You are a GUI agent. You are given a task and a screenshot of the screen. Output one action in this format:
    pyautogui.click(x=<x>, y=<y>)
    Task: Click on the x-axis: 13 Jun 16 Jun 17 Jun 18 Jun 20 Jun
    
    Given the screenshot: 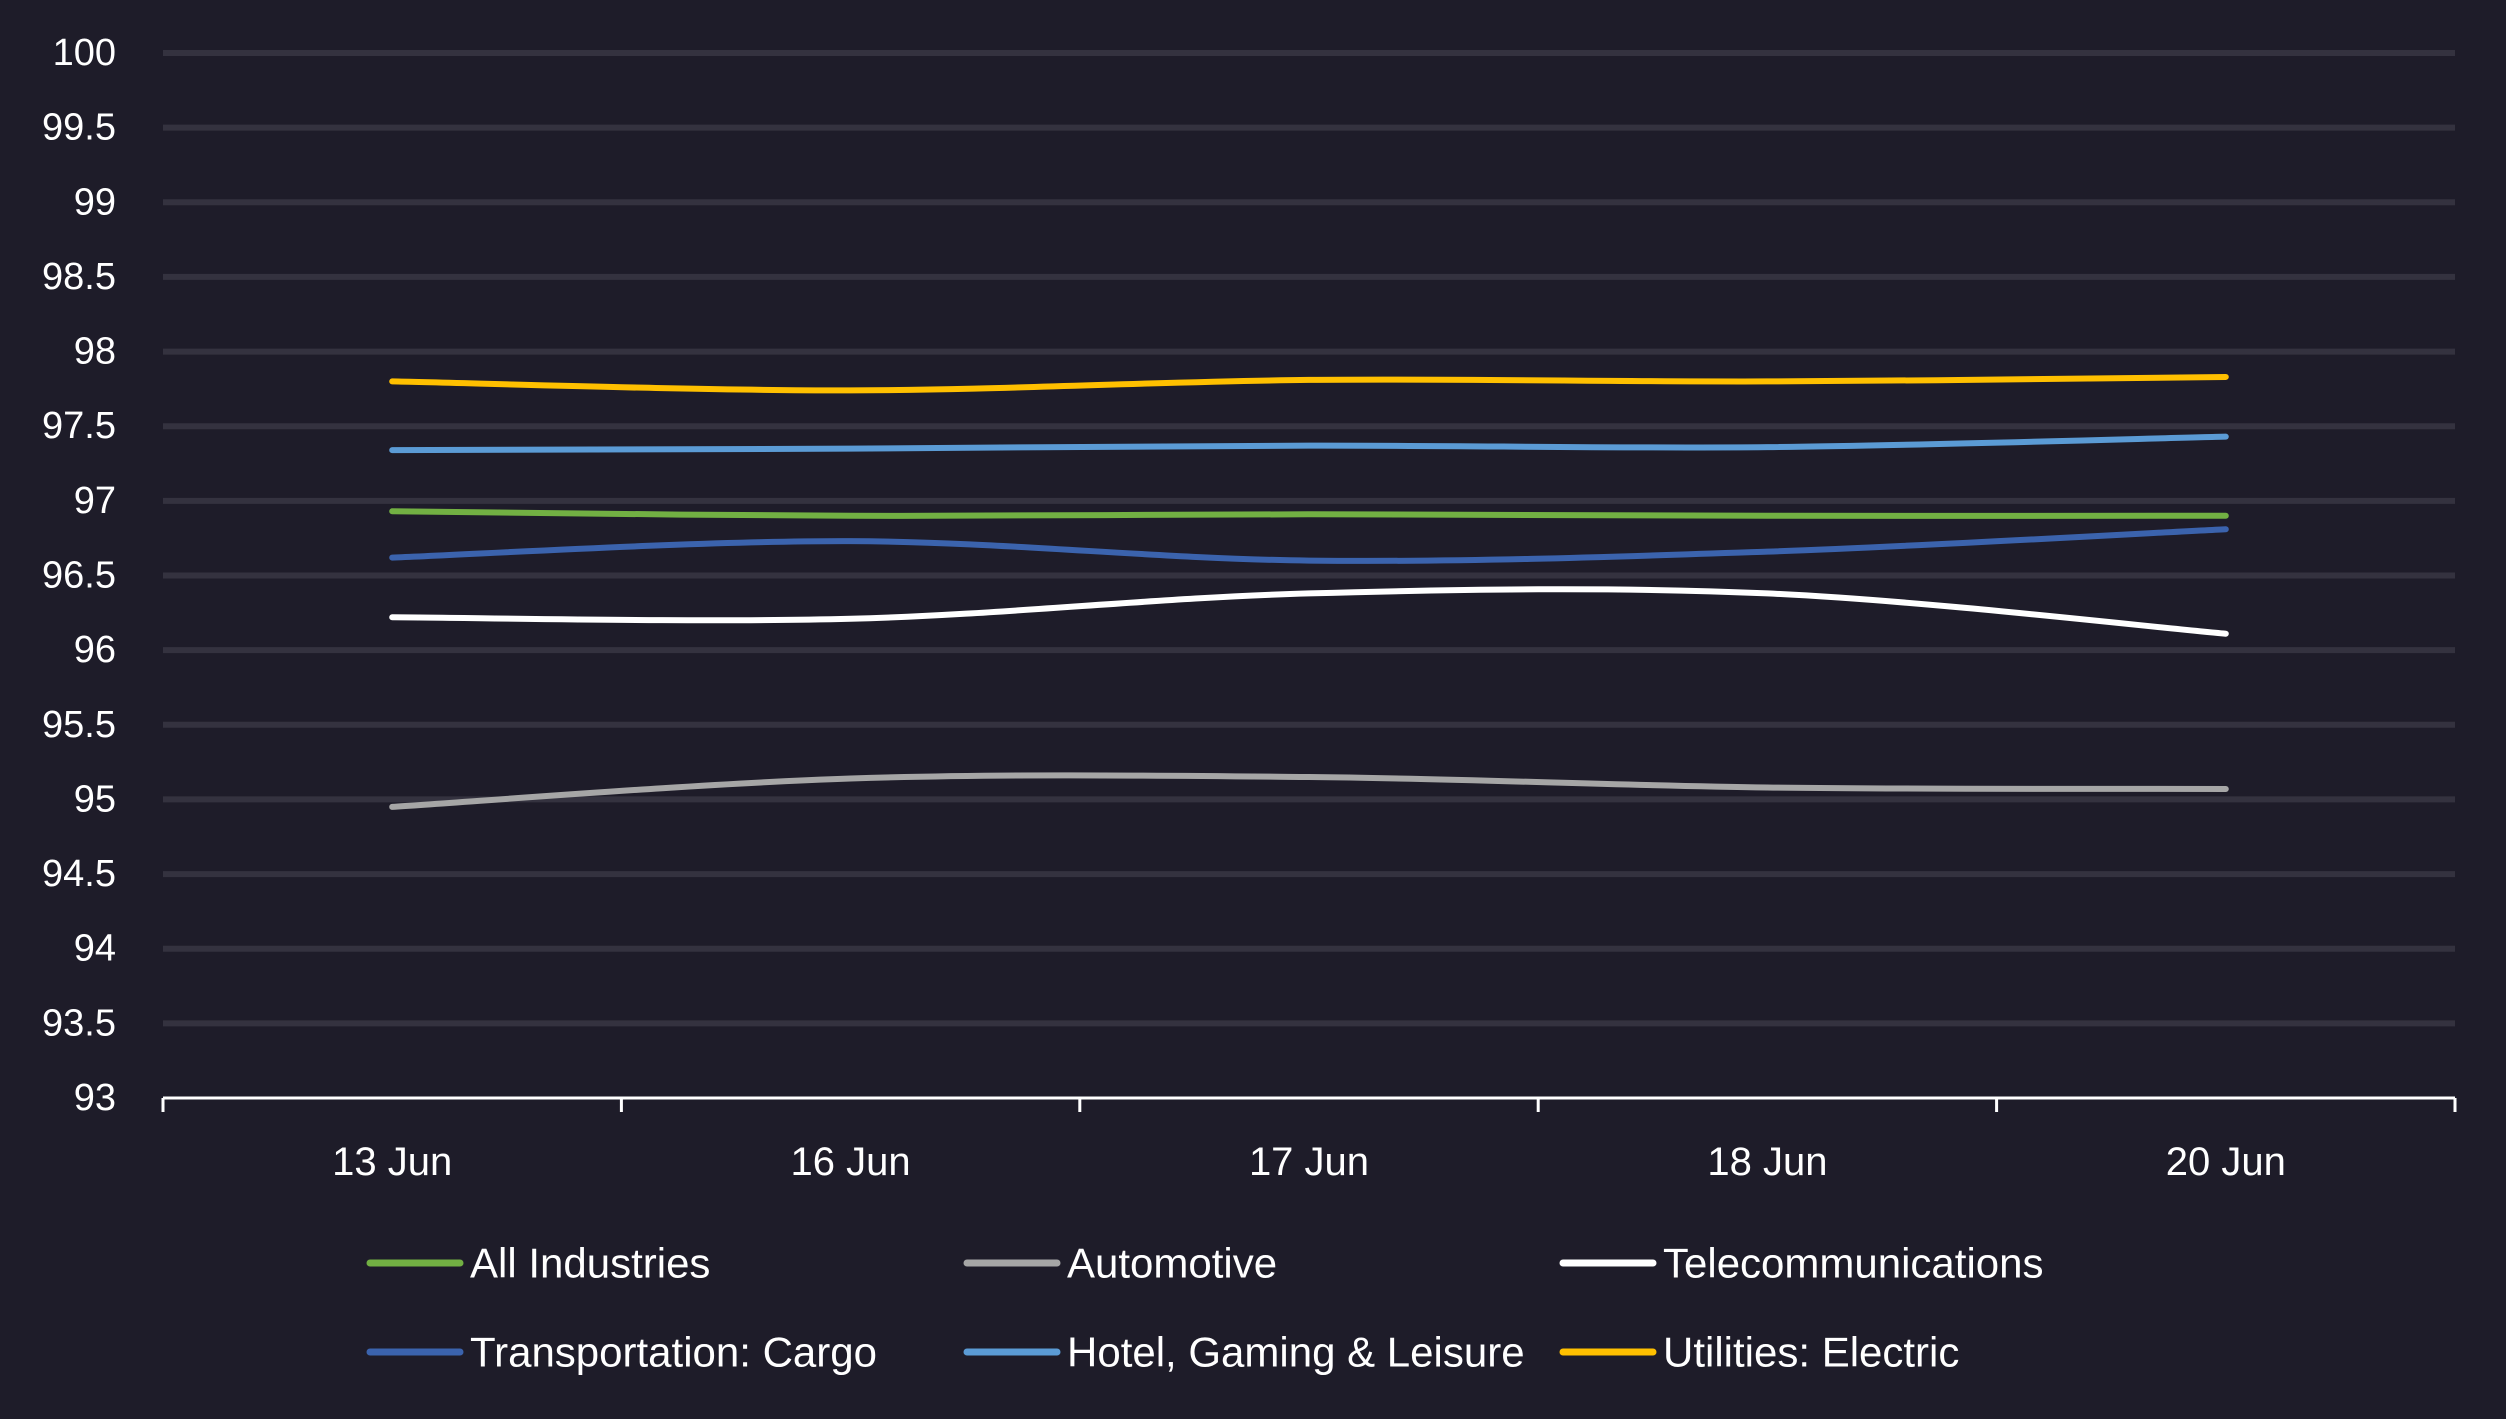 What is the action you would take?
    pyautogui.click(x=1309, y=1140)
    